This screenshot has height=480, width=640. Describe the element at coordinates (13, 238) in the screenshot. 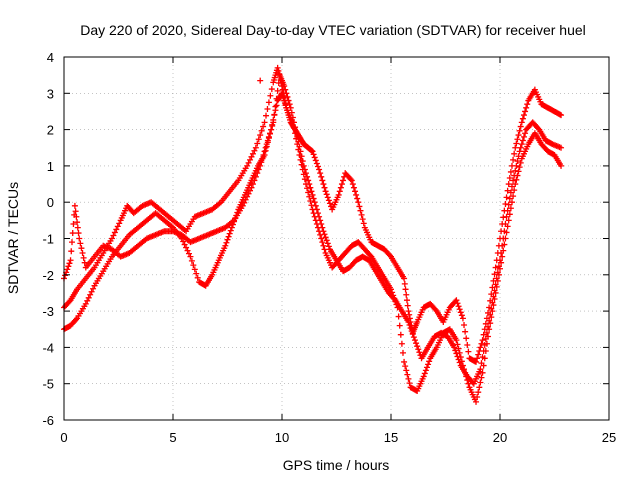

I see `y-axis-label: SDTVAR / TECUs` at that location.